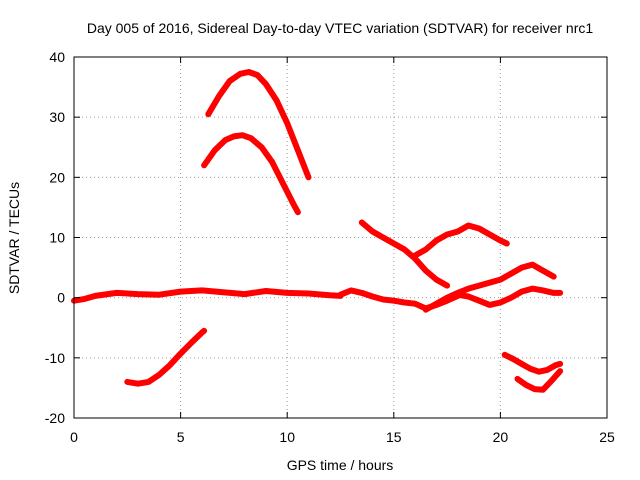 This screenshot has width=640, height=480. What do you see at coordinates (61, 298) in the screenshot?
I see `y-tick-label: 0` at bounding box center [61, 298].